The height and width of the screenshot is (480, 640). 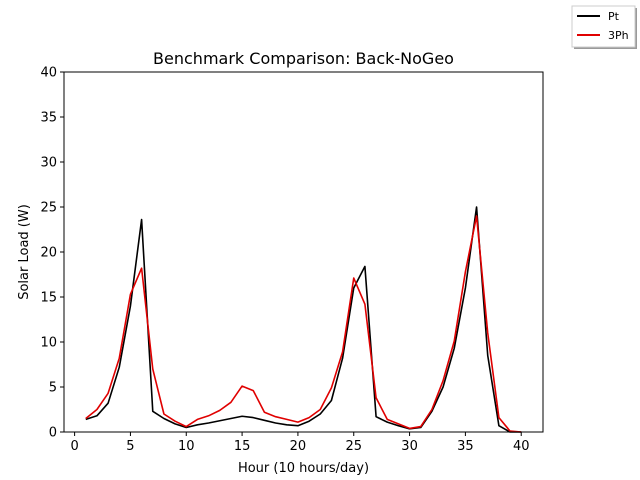 What do you see at coordinates (53, 388) in the screenshot?
I see `y-tick-label: 5` at bounding box center [53, 388].